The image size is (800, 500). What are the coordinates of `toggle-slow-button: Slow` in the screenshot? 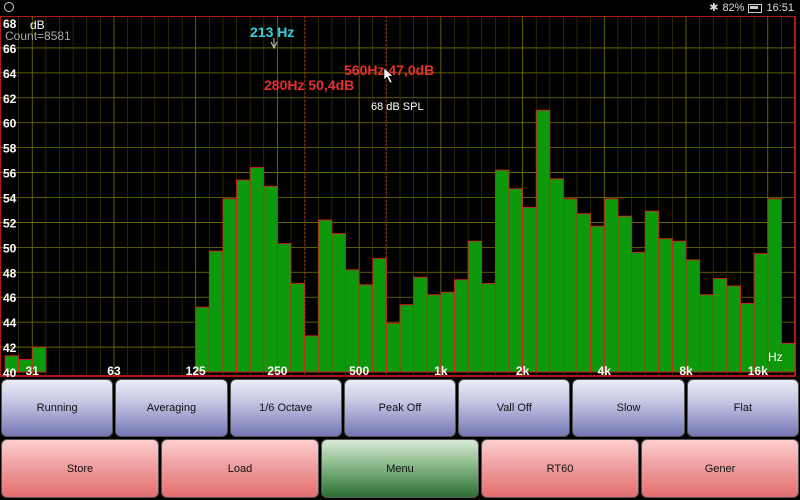 It's located at (628, 408).